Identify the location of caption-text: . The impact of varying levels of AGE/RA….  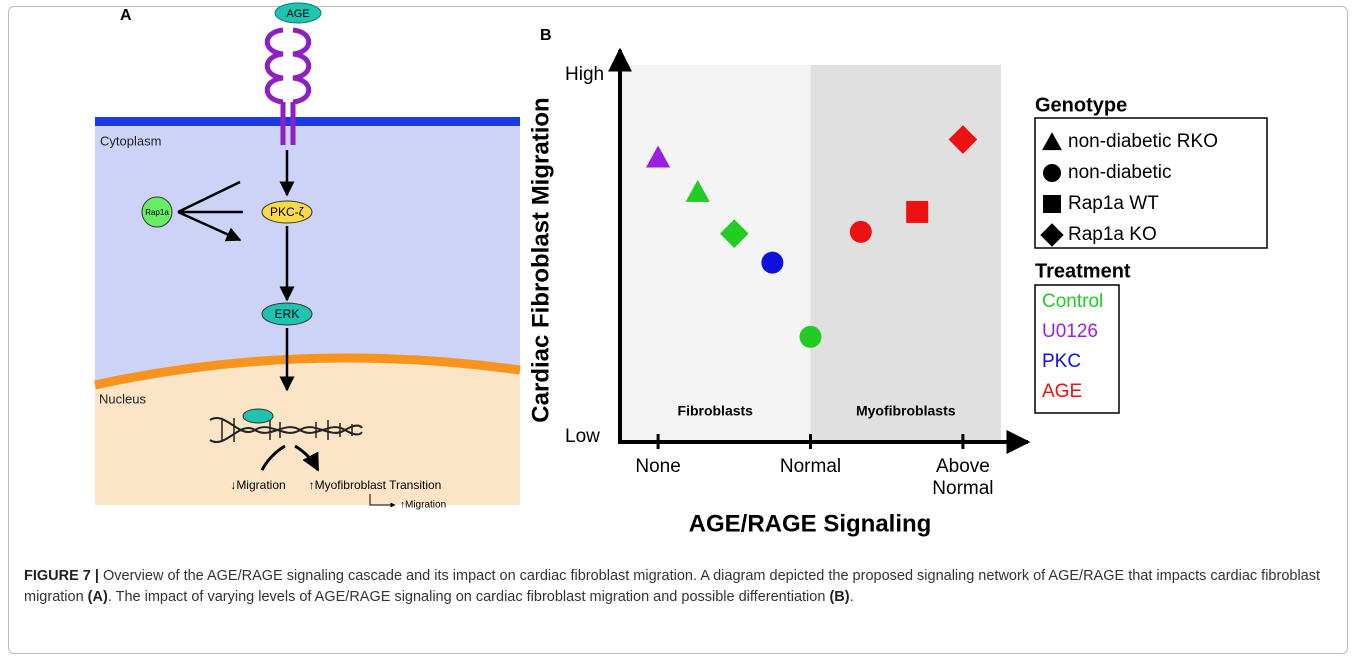
(468, 597).